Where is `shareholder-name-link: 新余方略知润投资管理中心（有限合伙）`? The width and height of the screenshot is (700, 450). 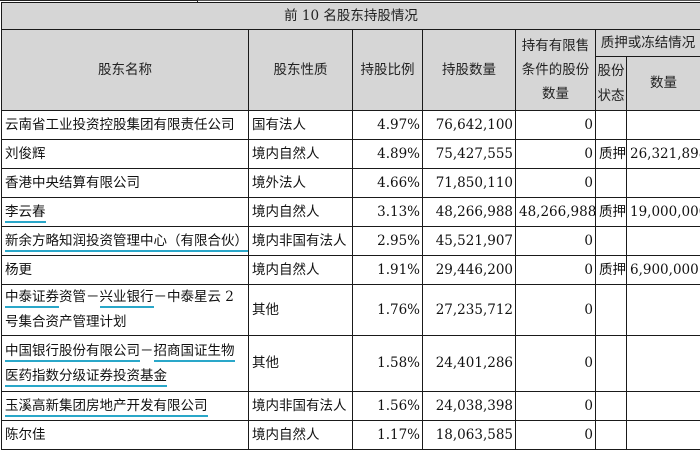
shareholder-name-link: 新余方略知润投资管理中心（有限合伙） is located at coordinates (126, 242).